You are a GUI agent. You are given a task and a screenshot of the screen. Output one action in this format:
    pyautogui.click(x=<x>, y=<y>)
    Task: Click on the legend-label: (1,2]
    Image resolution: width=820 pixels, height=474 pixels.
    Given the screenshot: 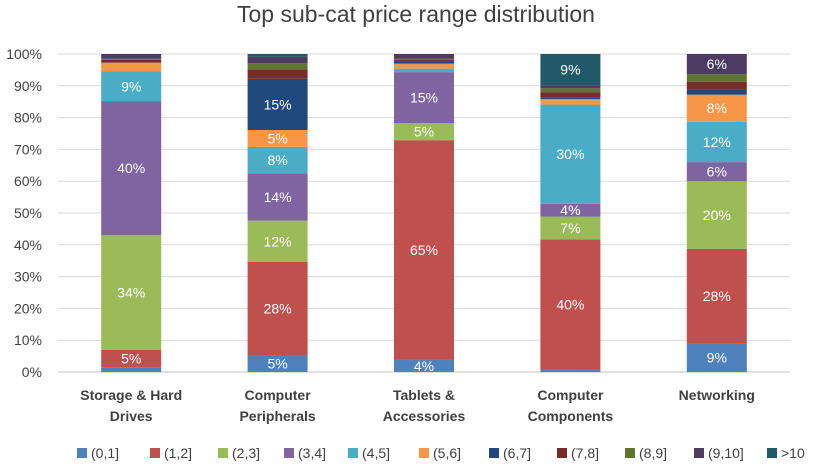 What is the action you would take?
    pyautogui.click(x=178, y=453)
    